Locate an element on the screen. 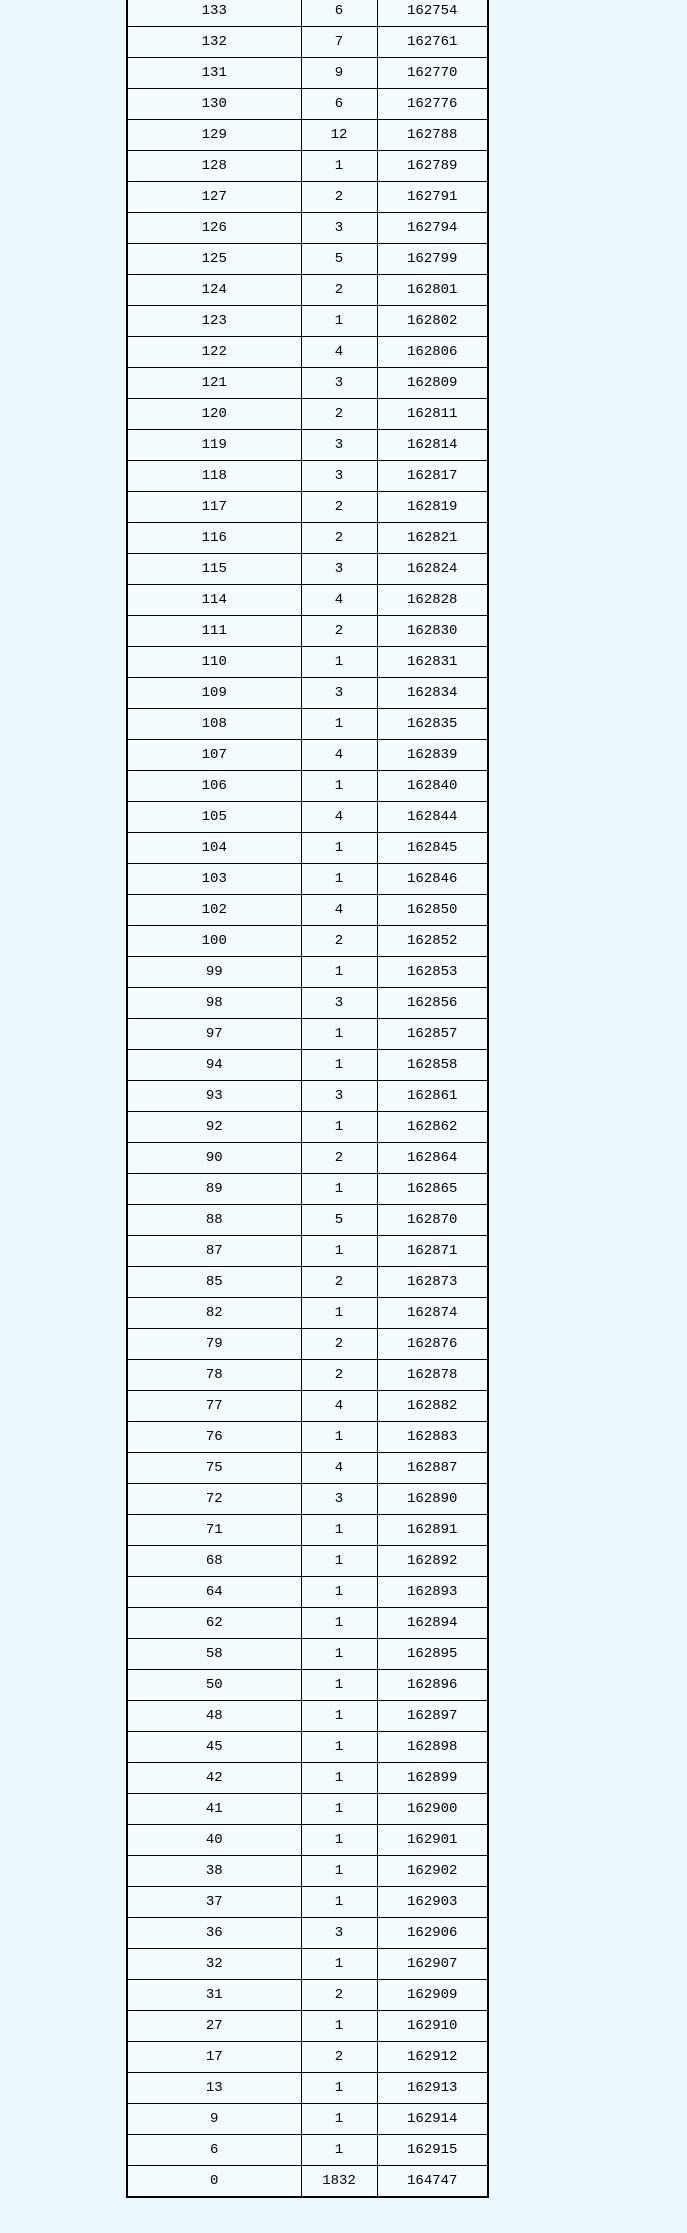 This screenshot has width=687, height=2233. table-row: 41 1 162900 is located at coordinates (307, 1809).